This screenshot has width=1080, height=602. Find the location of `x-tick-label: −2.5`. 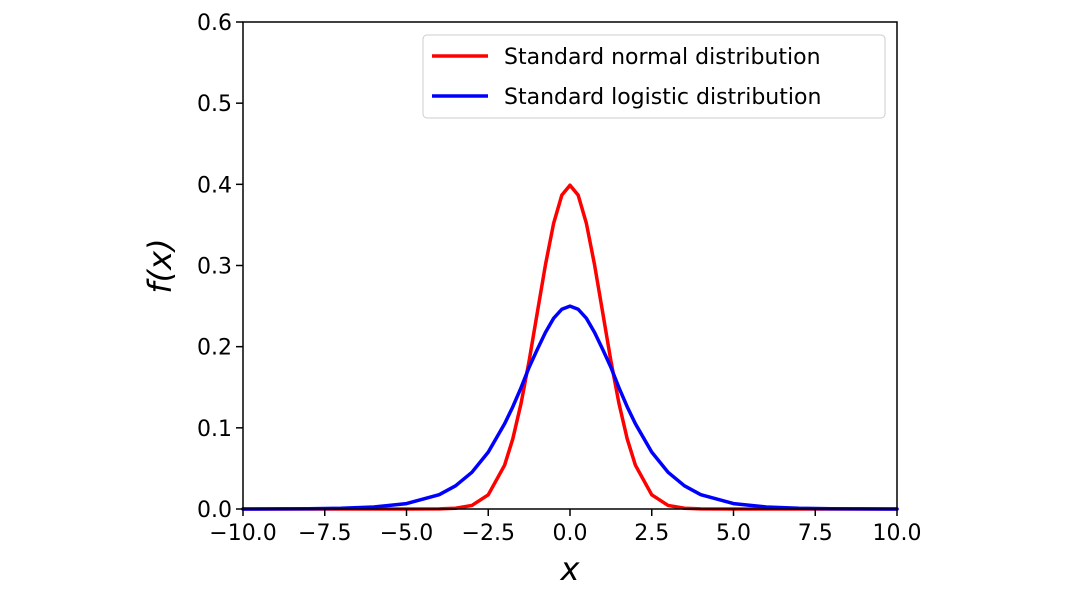

x-tick-label: −2.5 is located at coordinates (488, 533).